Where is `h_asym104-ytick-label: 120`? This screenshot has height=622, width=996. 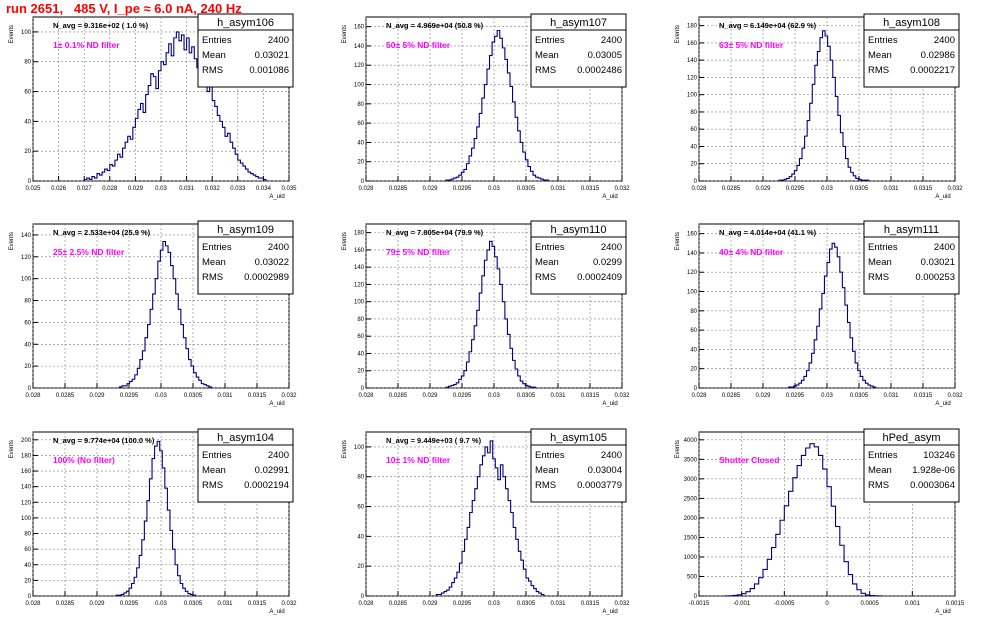 h_asym104-ytick-label: 120 is located at coordinates (26, 503).